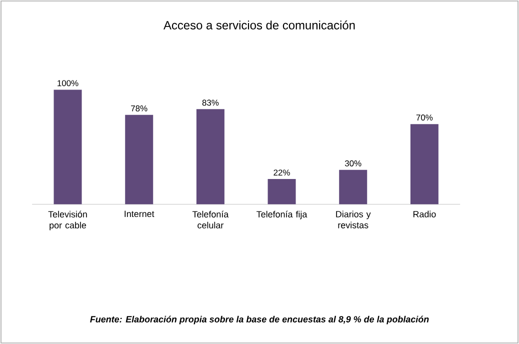 The width and height of the screenshot is (519, 344). Describe the element at coordinates (210, 103) in the screenshot. I see `data-label: 83%` at that location.